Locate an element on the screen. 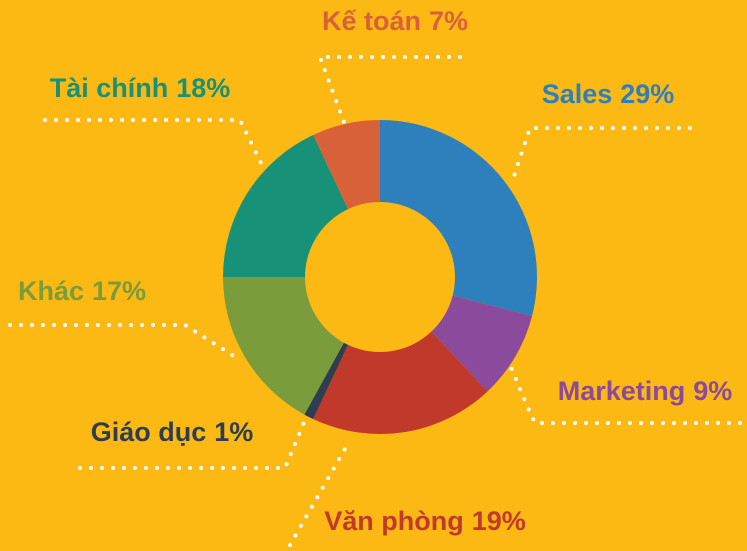  value-label: 1% is located at coordinates (233, 432).